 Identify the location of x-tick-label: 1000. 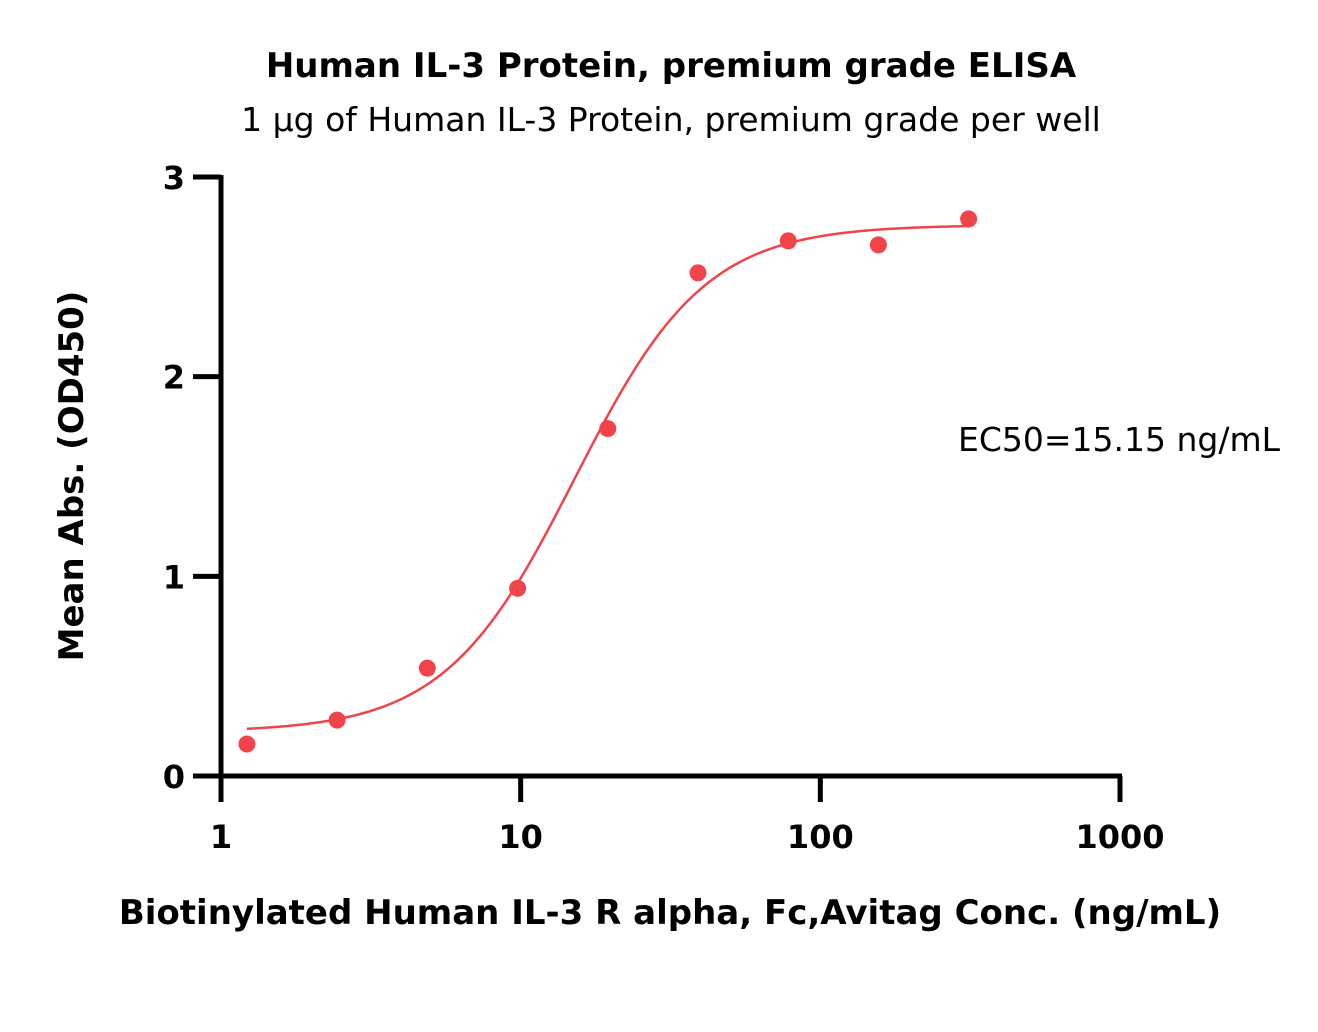
(1119, 837).